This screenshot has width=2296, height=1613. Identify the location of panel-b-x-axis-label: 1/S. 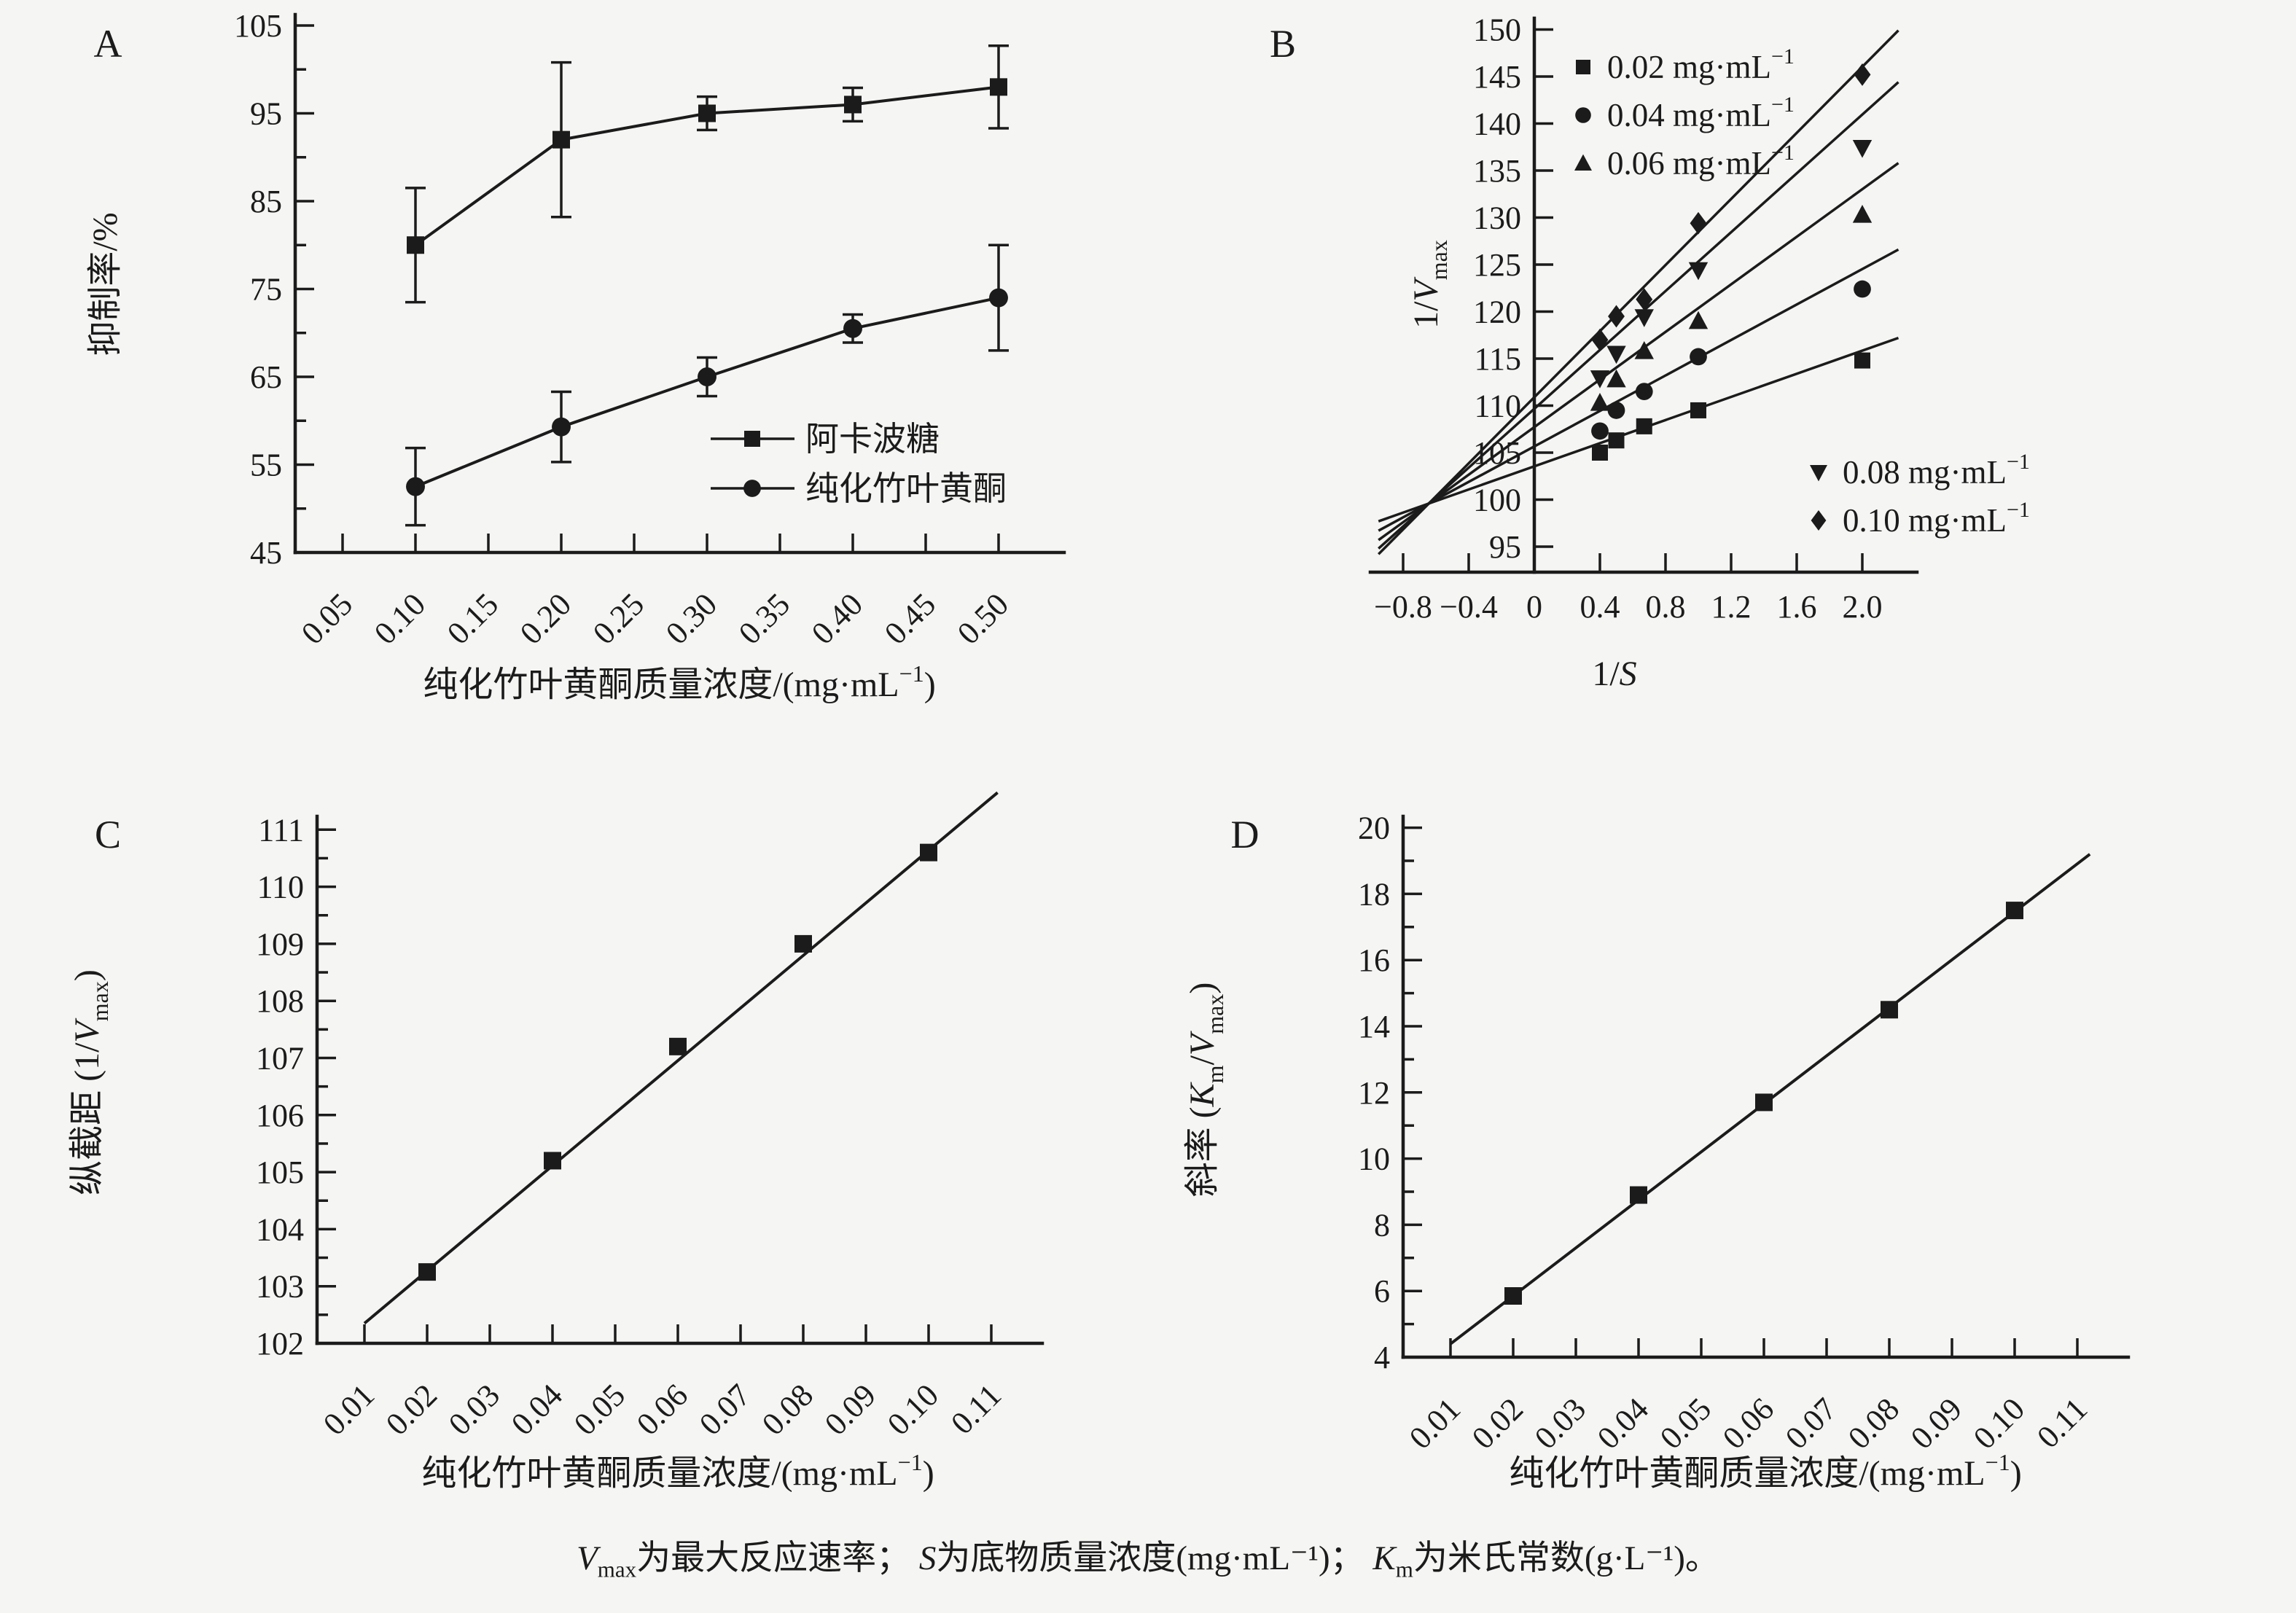
(1614, 674).